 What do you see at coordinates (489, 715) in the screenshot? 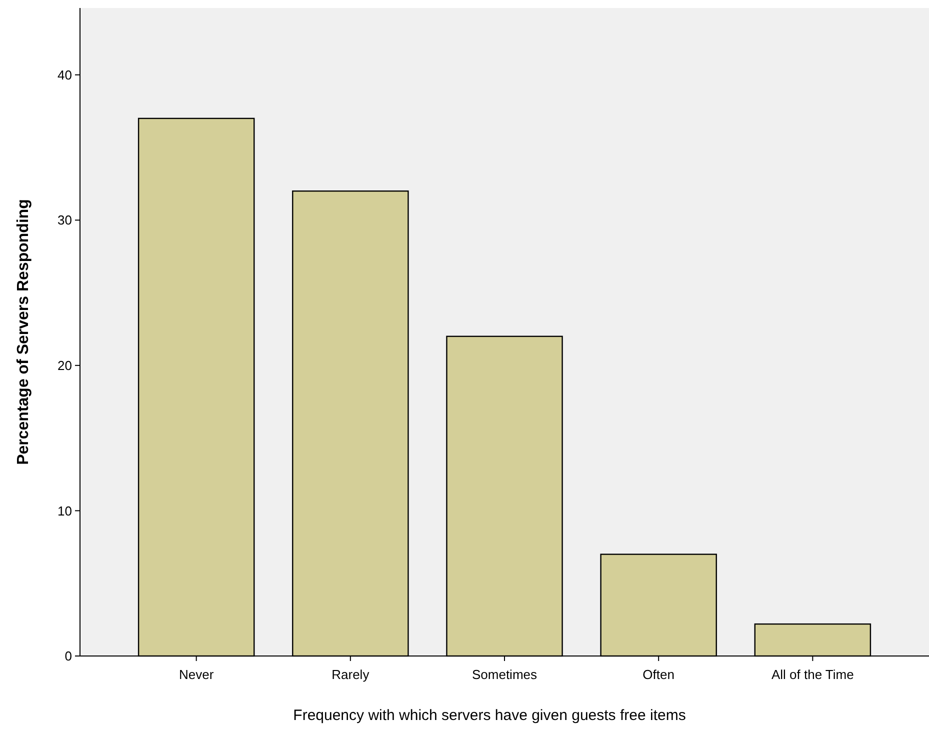
I see `x-axis-title: Frequency with which servers have given guests free items` at bounding box center [489, 715].